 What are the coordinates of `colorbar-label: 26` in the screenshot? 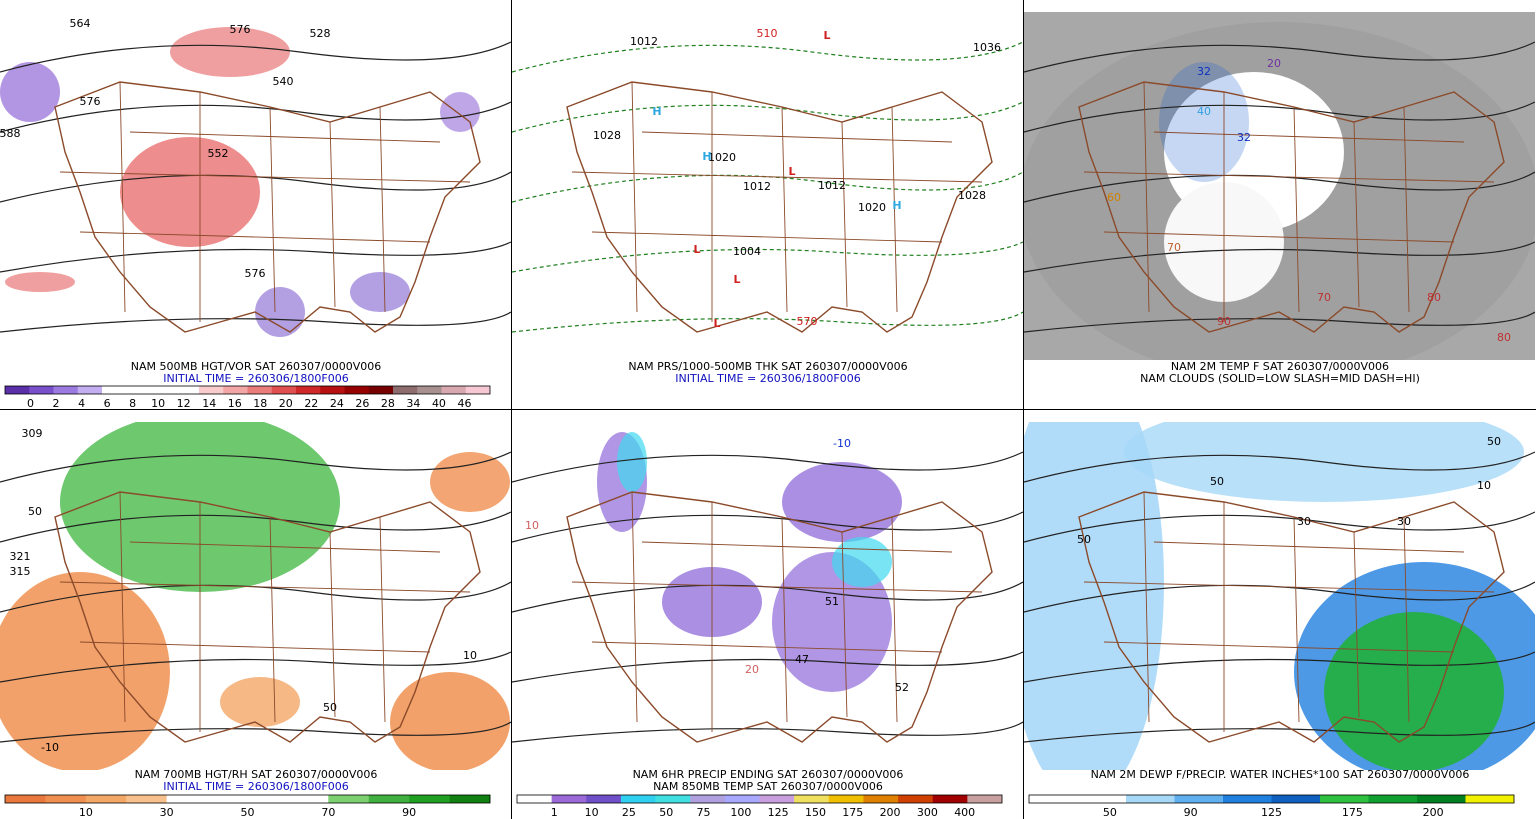 It's located at (362, 403).